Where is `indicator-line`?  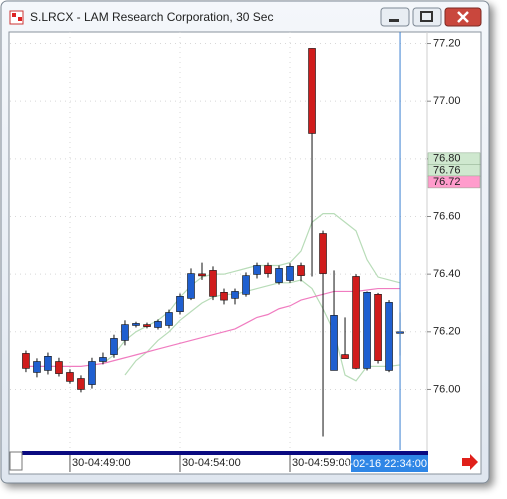 indicator-line is located at coordinates (262, 330).